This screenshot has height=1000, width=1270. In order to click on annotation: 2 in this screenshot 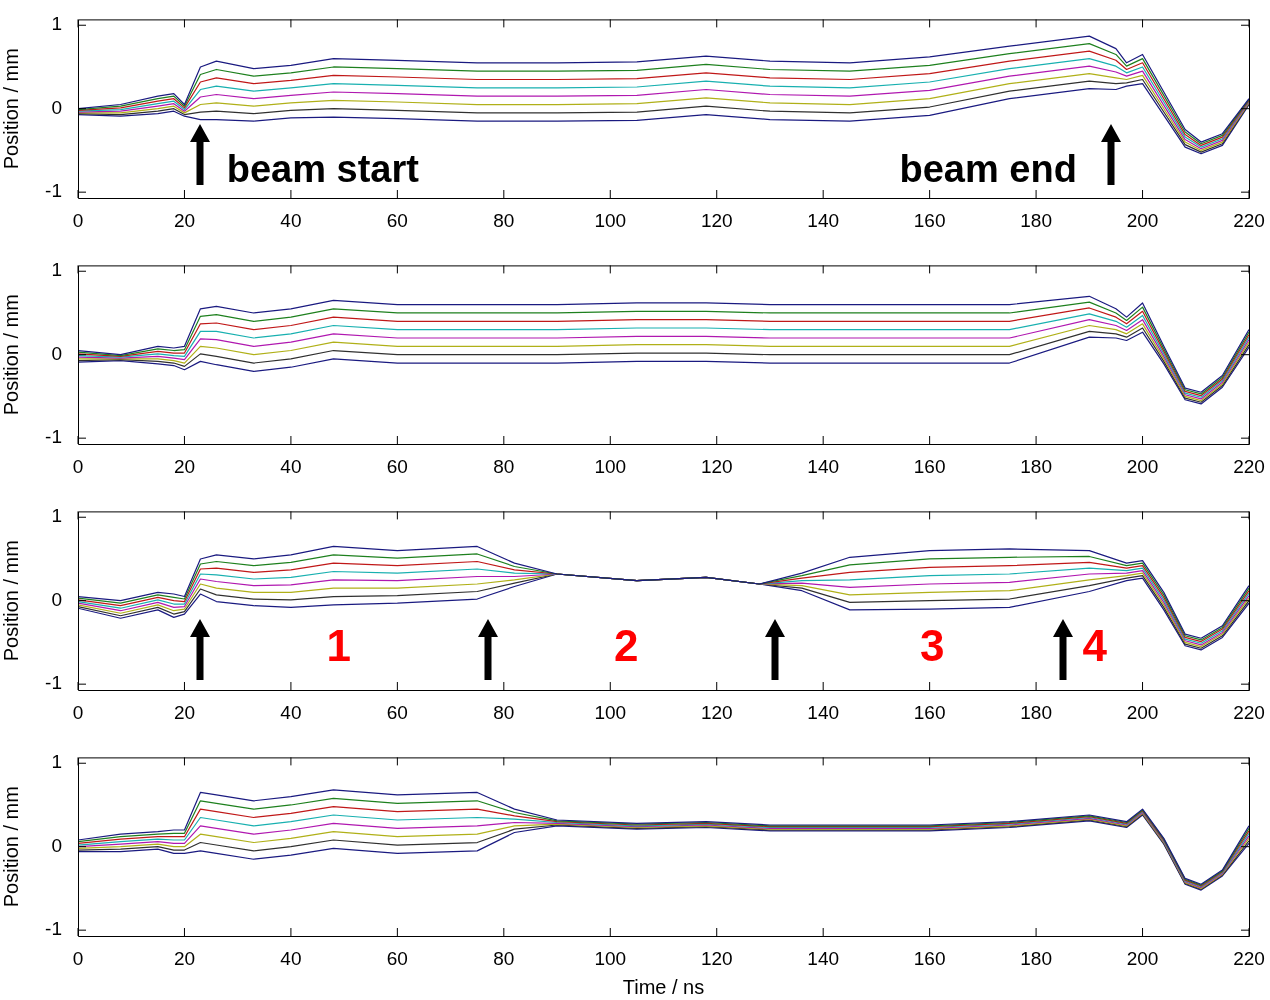, I will do `click(626, 646)`.